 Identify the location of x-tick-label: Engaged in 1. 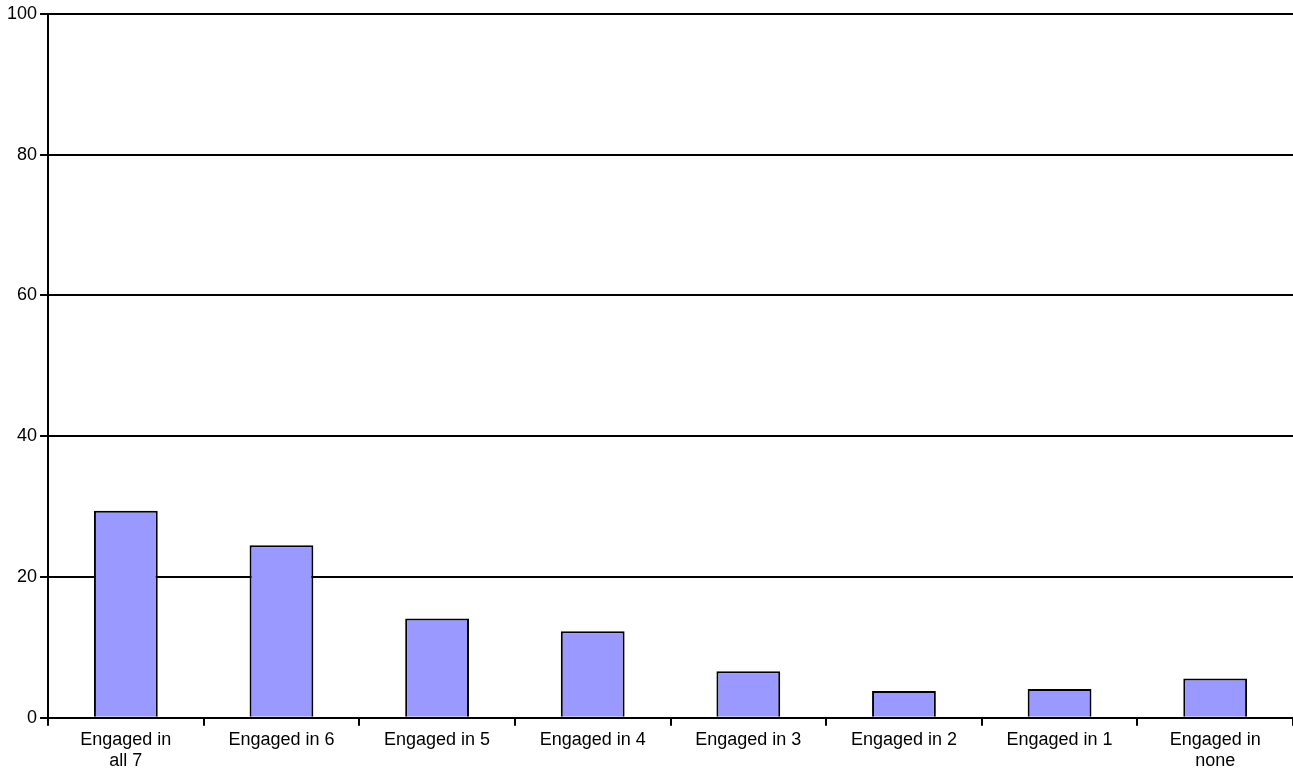
(1059, 738).